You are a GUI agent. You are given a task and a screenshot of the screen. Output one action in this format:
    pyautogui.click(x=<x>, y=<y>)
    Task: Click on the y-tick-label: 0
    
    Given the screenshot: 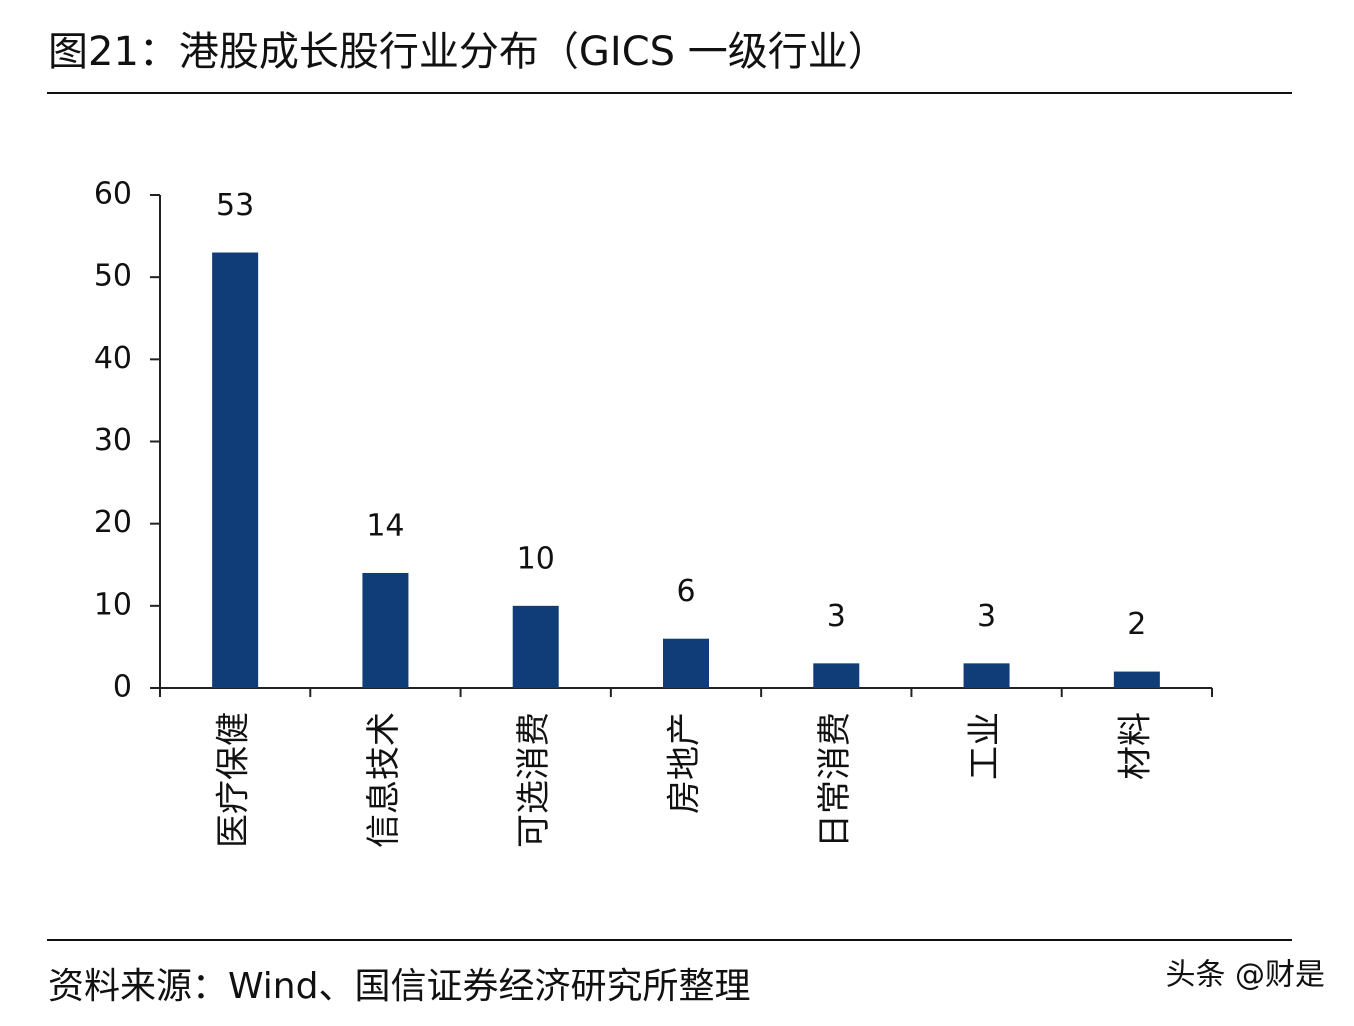 What is the action you would take?
    pyautogui.click(x=122, y=687)
    